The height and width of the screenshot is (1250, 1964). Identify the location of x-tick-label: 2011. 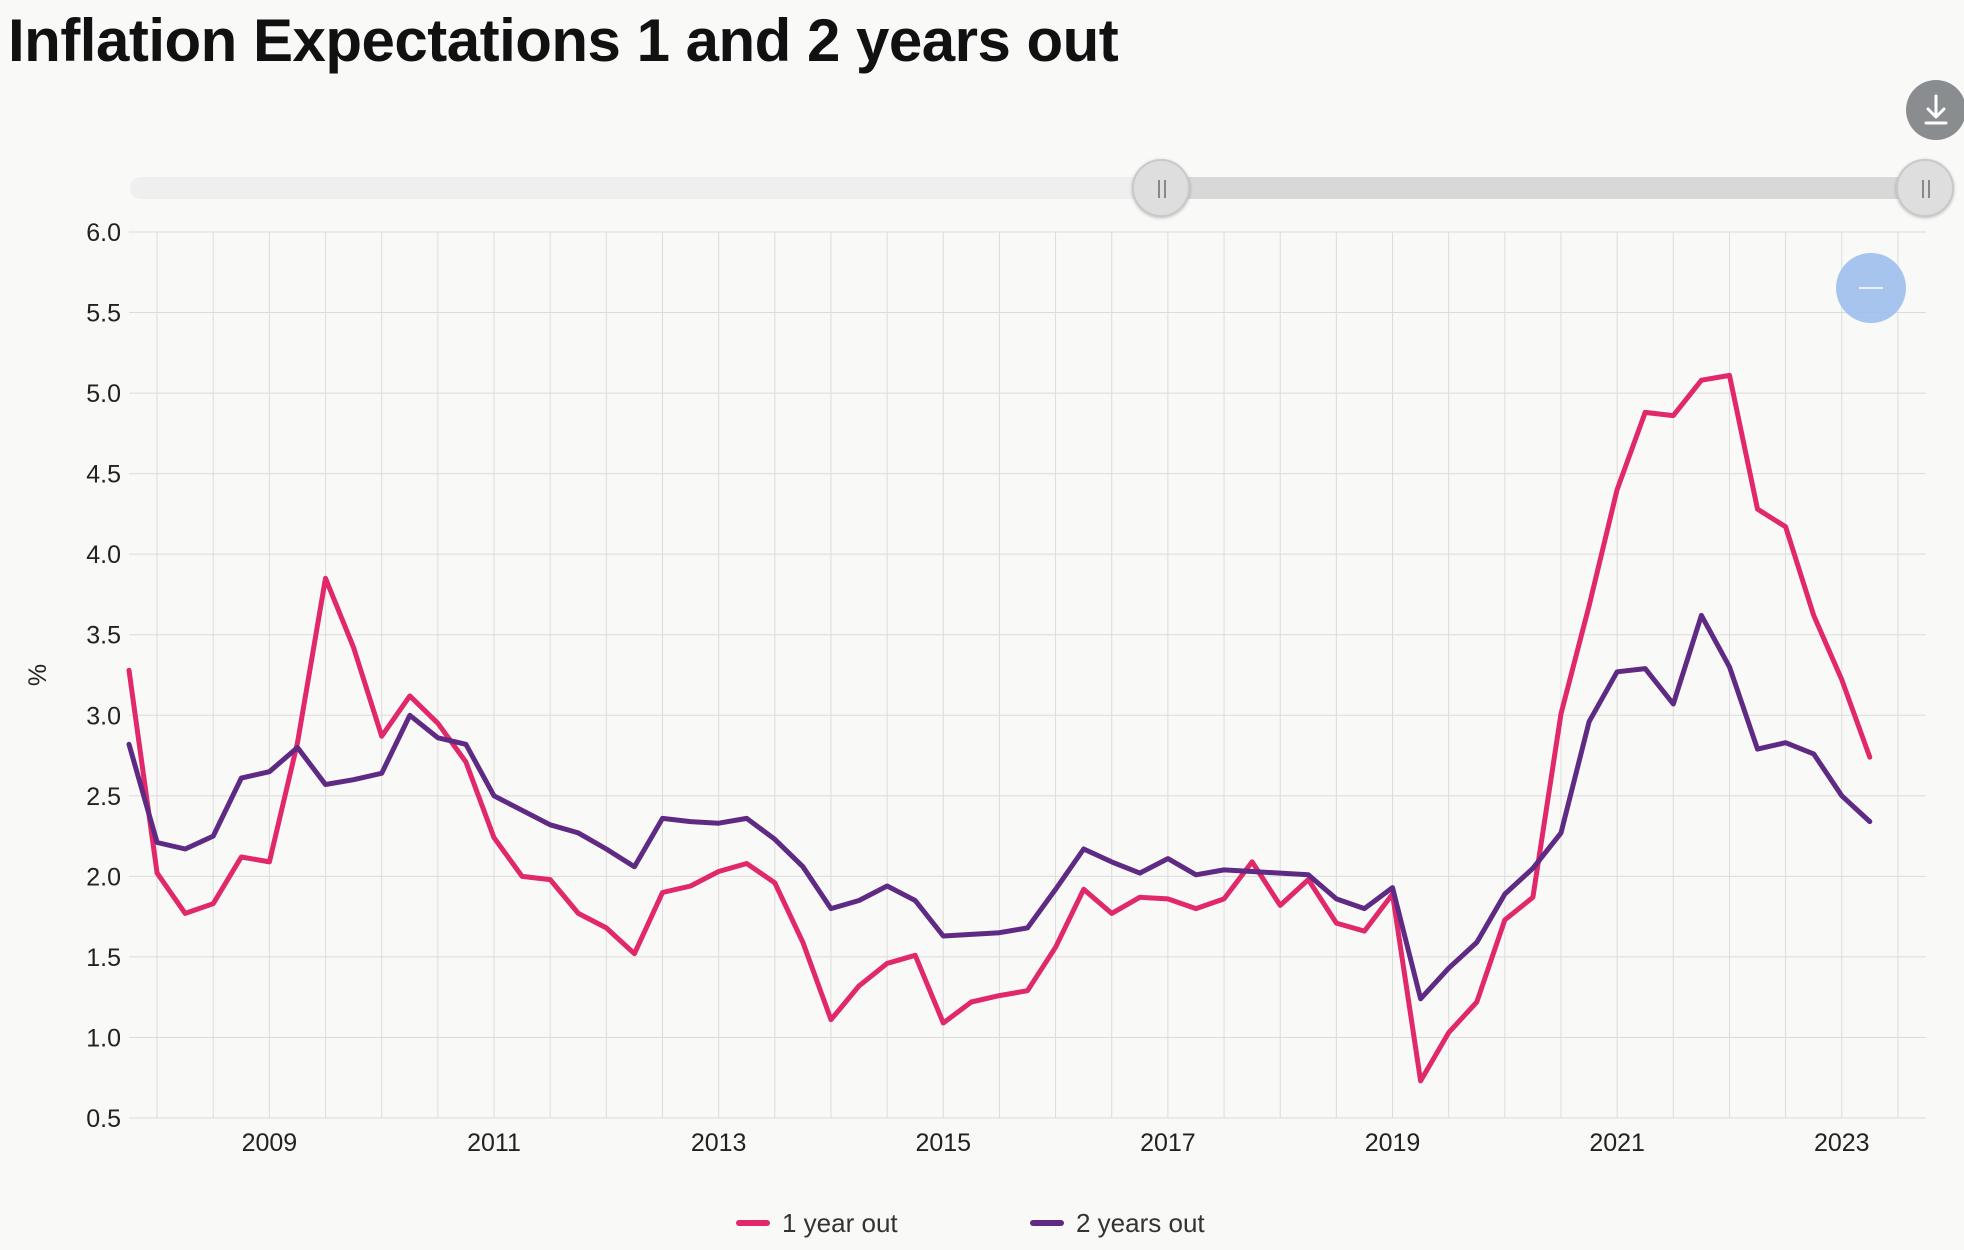
(494, 1143).